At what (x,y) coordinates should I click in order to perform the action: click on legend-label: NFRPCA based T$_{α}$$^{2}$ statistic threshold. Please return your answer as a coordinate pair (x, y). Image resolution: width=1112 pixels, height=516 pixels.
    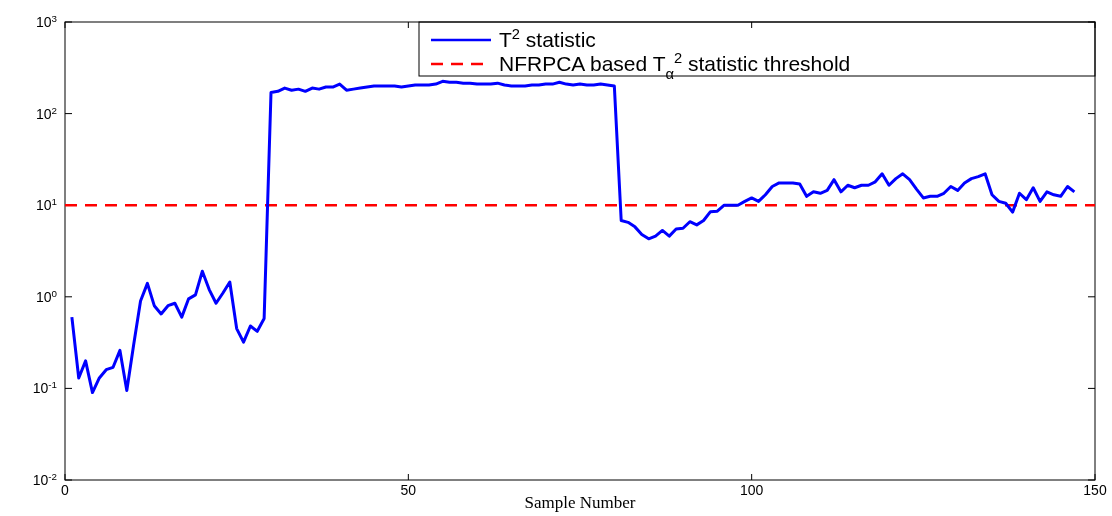
    Looking at the image, I should click on (675, 66).